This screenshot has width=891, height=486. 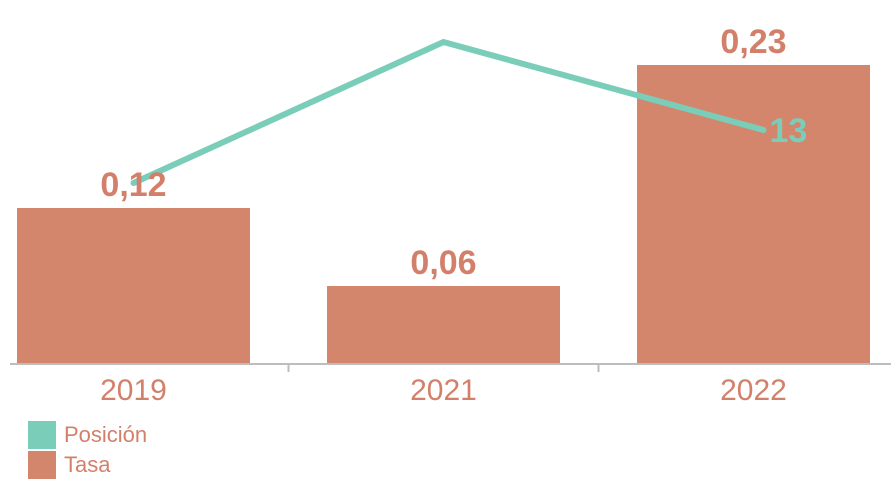 I want to click on legend-label-posicion: Posición, so click(x=106, y=434).